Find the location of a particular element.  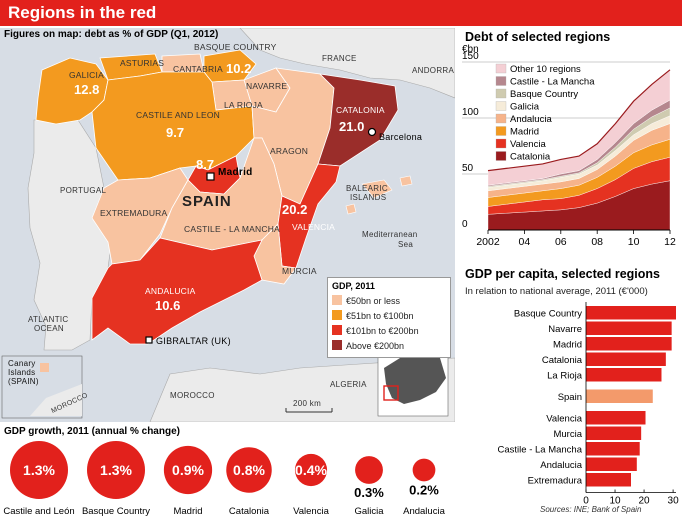

source-note: Sources: INE; Bank of Spain is located at coordinates (591, 509).